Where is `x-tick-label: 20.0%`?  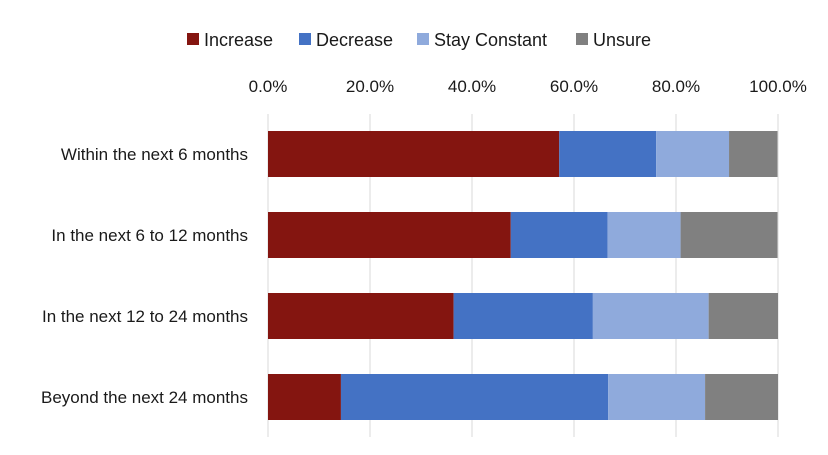
x-tick-label: 20.0% is located at coordinates (370, 86).